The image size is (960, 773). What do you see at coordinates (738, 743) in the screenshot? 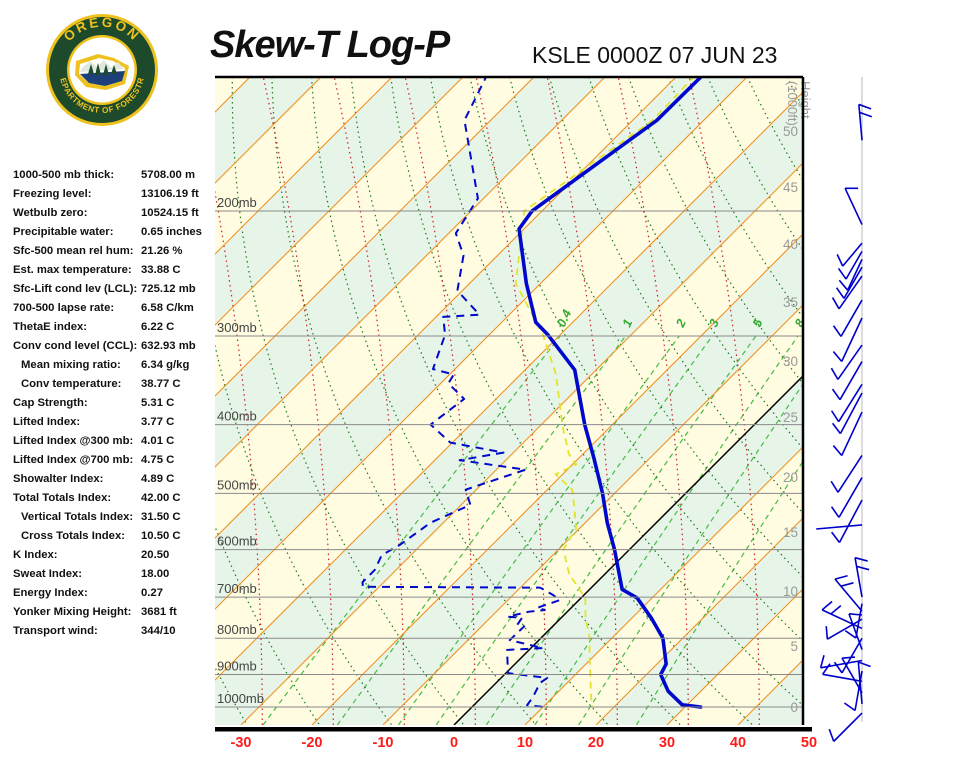
I see `temp-axis-label: 40` at bounding box center [738, 743].